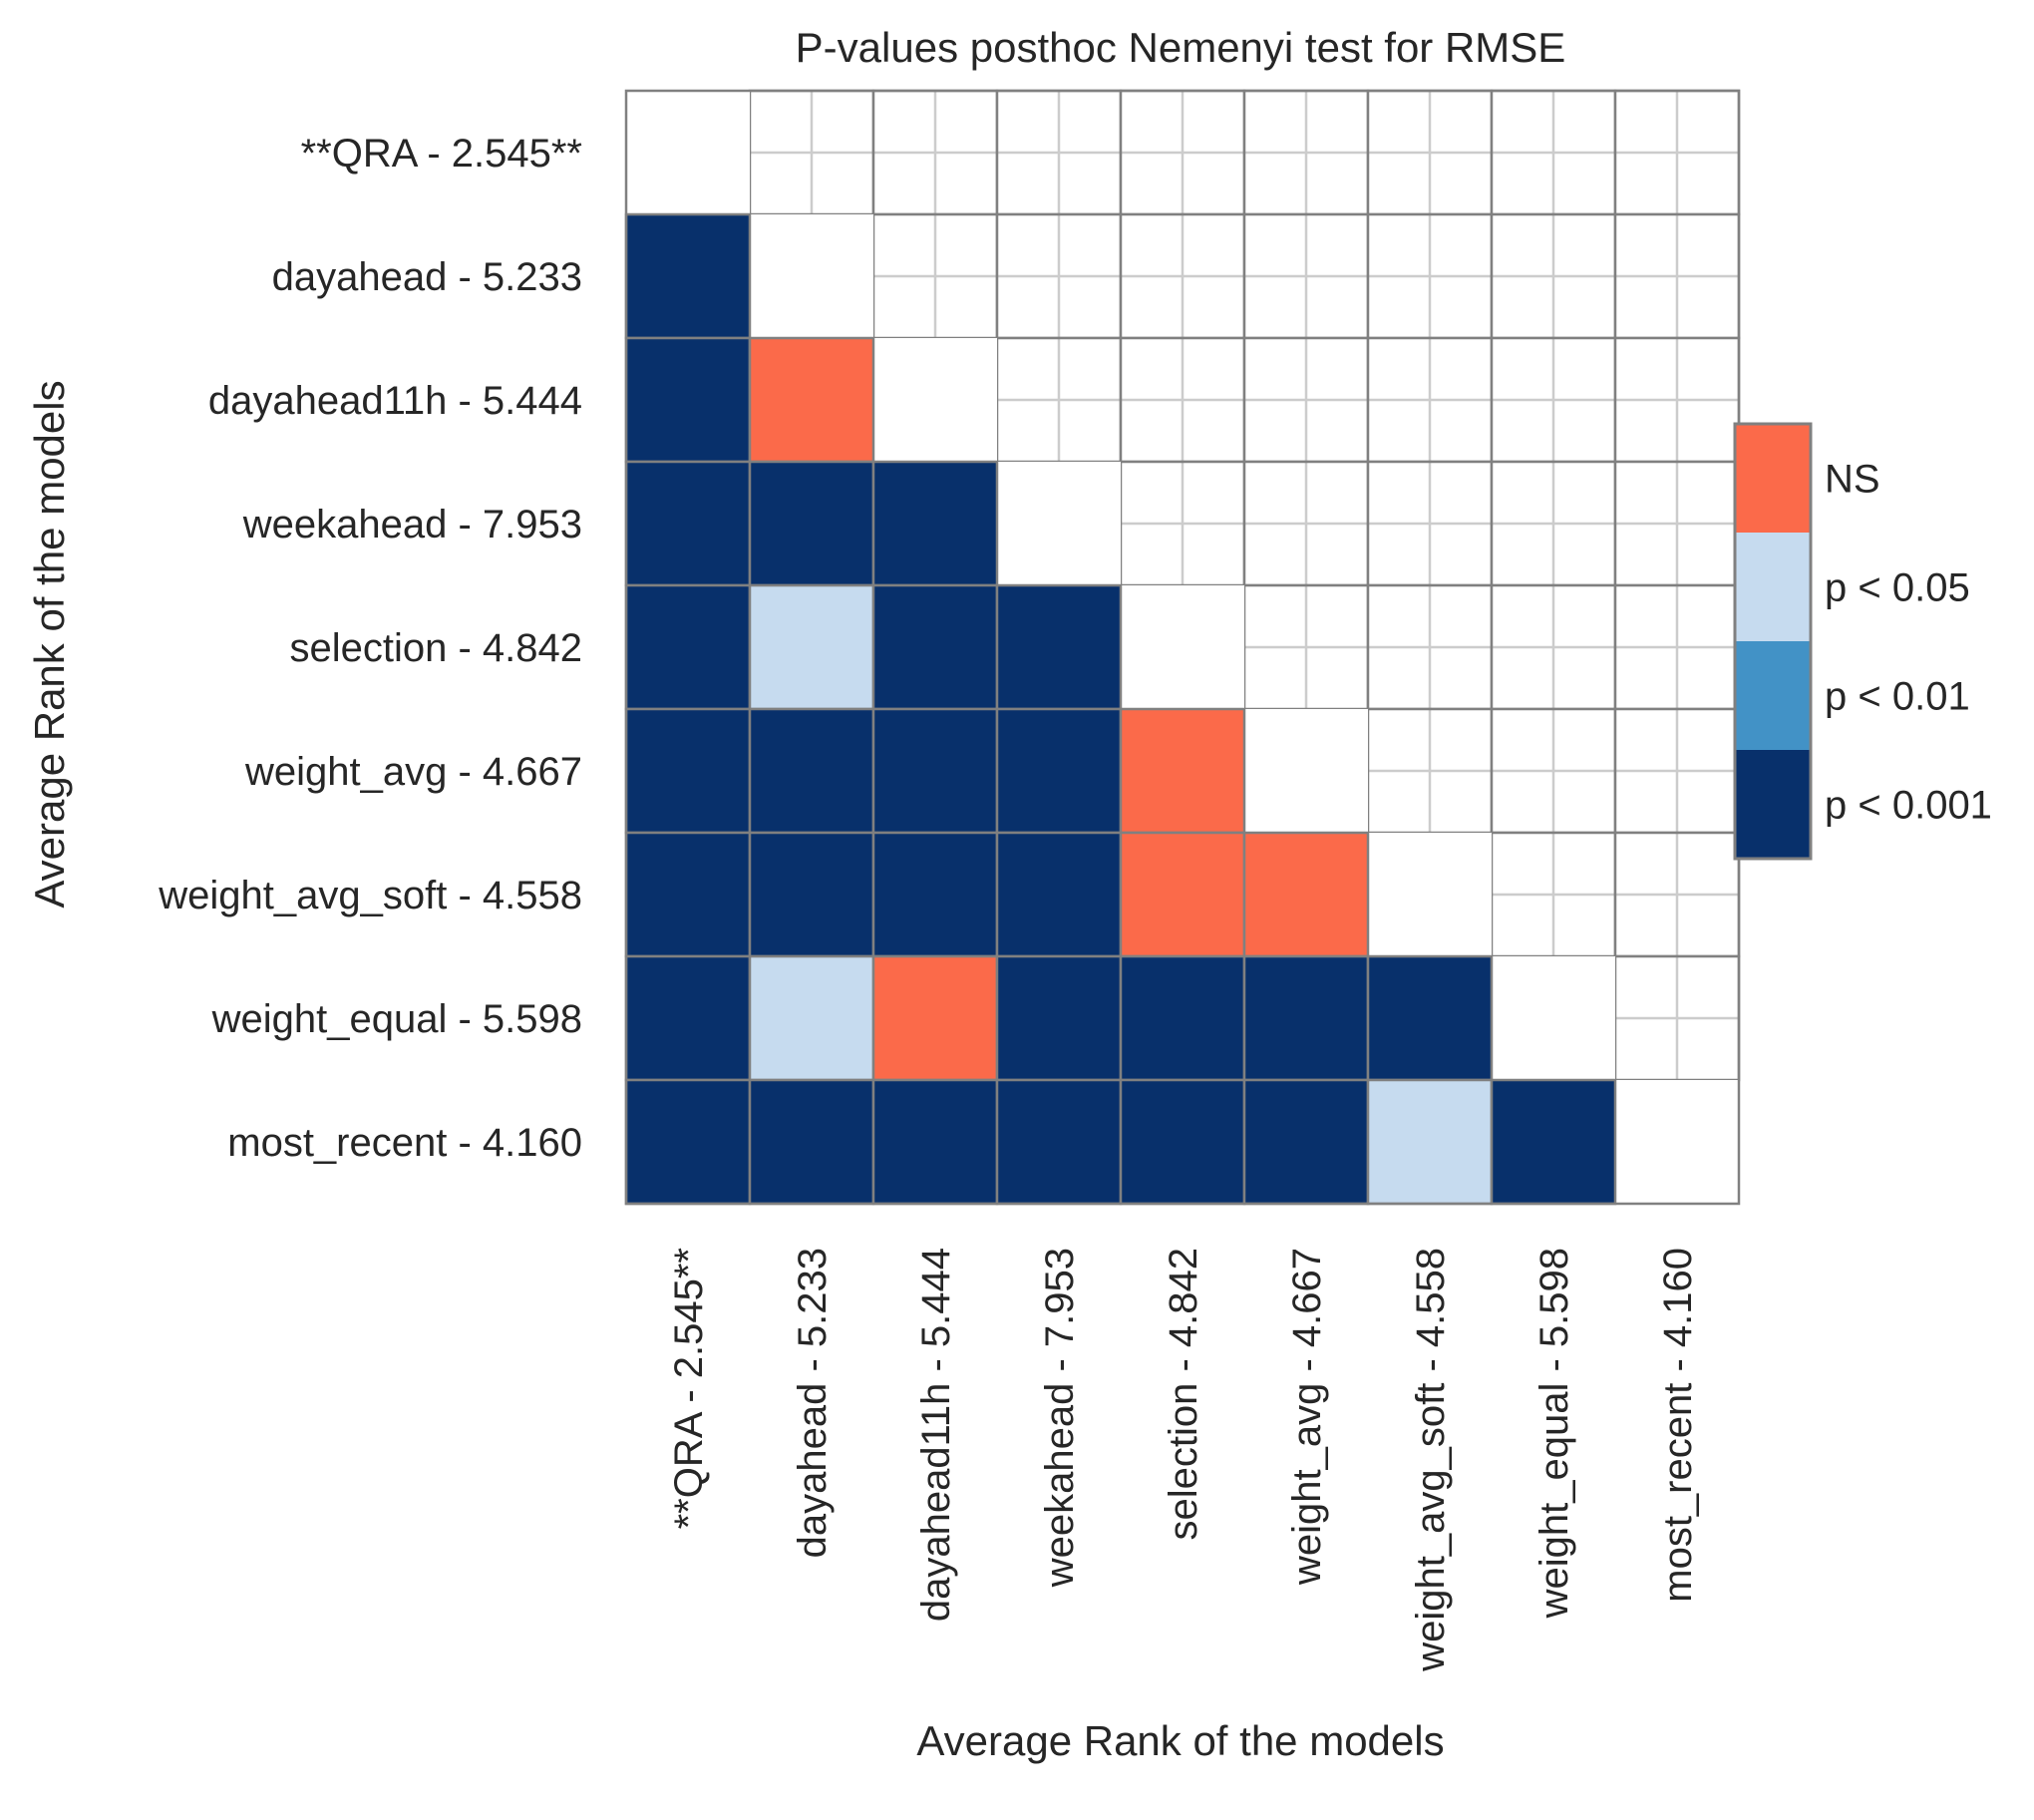  I want to click on x-axis-label: Average Rank of the models, so click(1180, 1740).